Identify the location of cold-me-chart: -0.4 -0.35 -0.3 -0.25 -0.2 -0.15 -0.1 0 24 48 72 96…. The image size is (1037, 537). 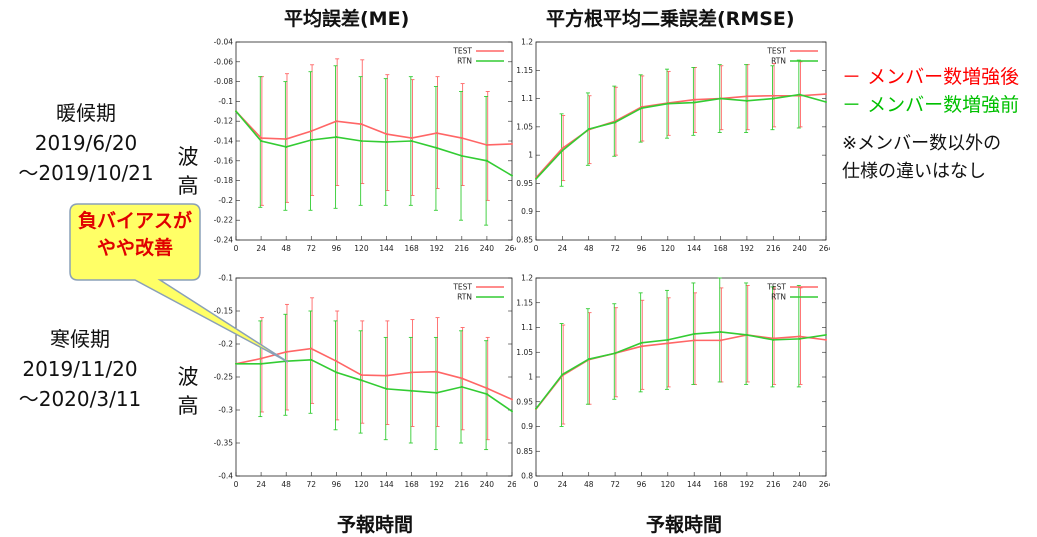
(365, 382).